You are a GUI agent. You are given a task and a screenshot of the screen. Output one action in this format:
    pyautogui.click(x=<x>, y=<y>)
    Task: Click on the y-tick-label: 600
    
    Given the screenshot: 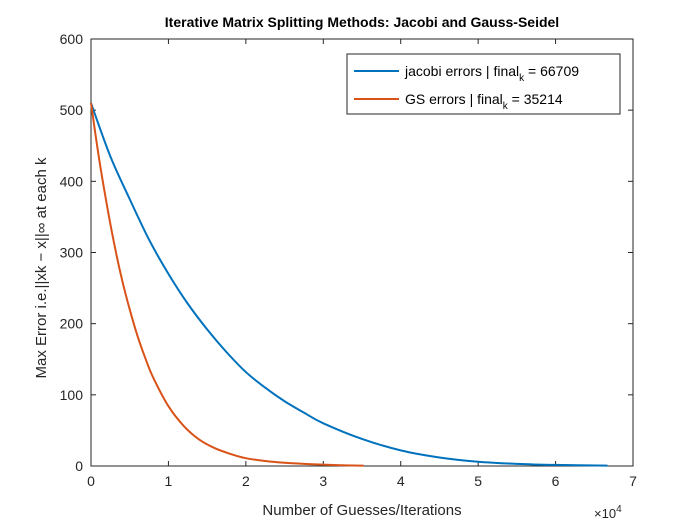 What is the action you would take?
    pyautogui.click(x=72, y=39)
    